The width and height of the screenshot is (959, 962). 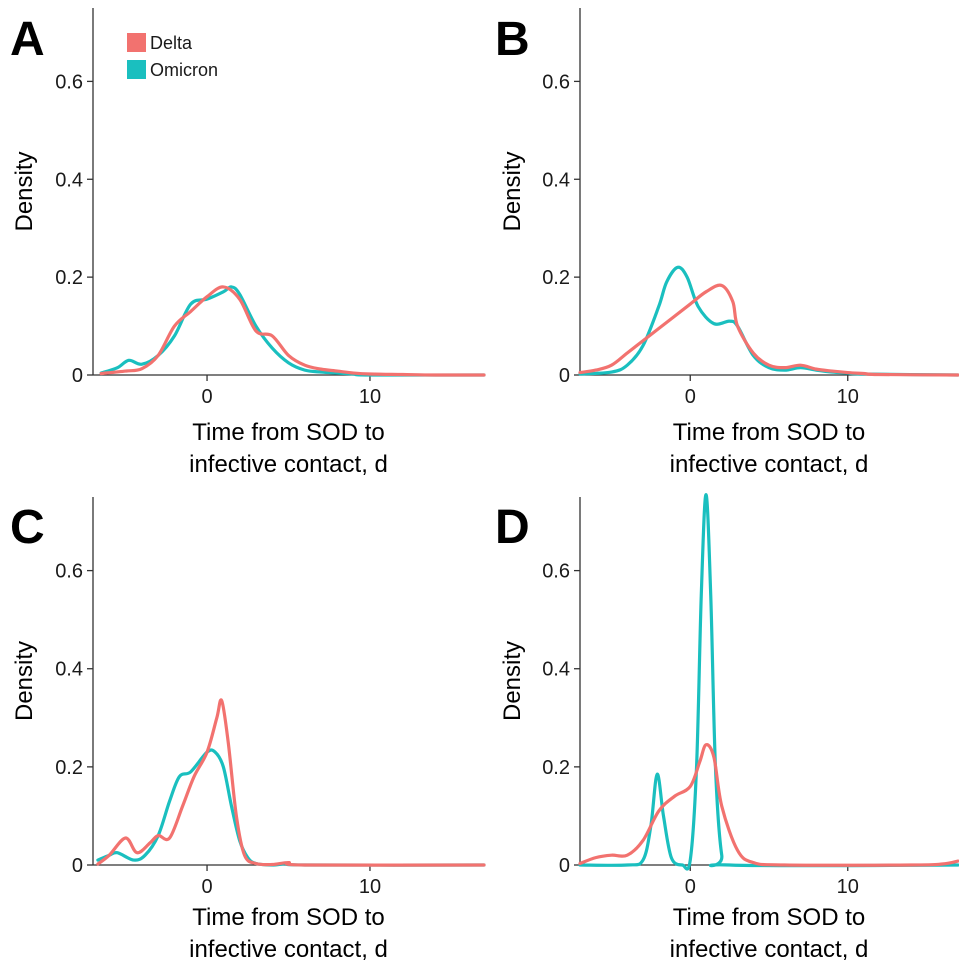 What do you see at coordinates (27, 39) in the screenshot?
I see `panel-letter: A` at bounding box center [27, 39].